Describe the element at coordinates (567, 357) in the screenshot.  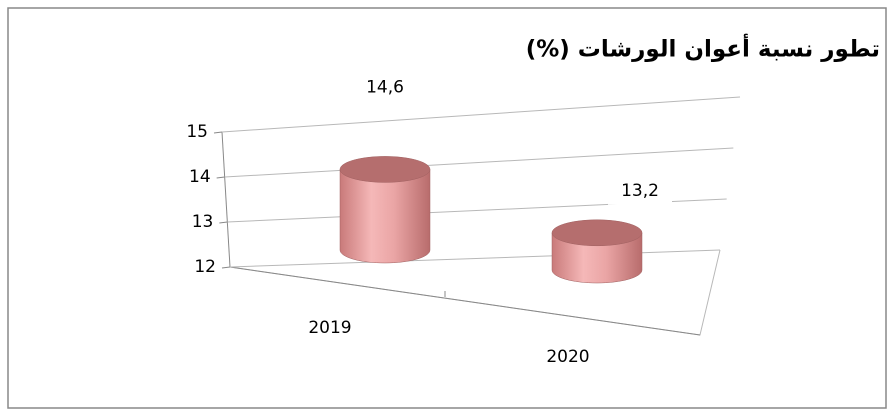
I see `x-tick-label: 2020` at that location.